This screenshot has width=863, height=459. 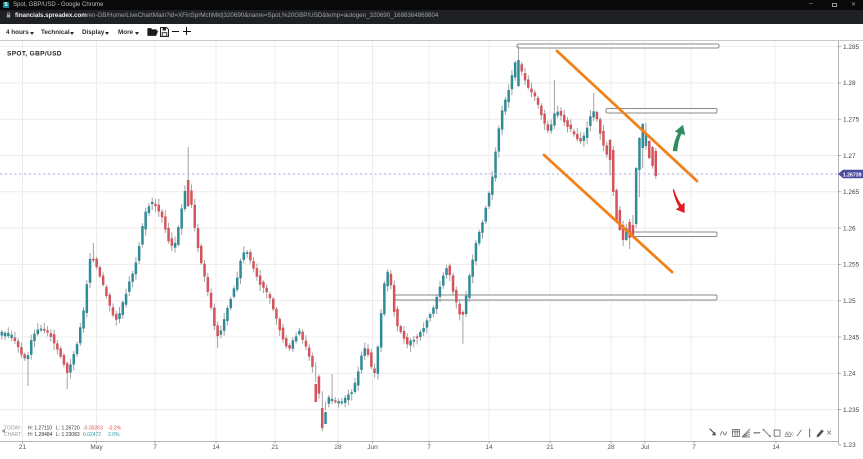 I want to click on svg-text: May, so click(x=96, y=447).